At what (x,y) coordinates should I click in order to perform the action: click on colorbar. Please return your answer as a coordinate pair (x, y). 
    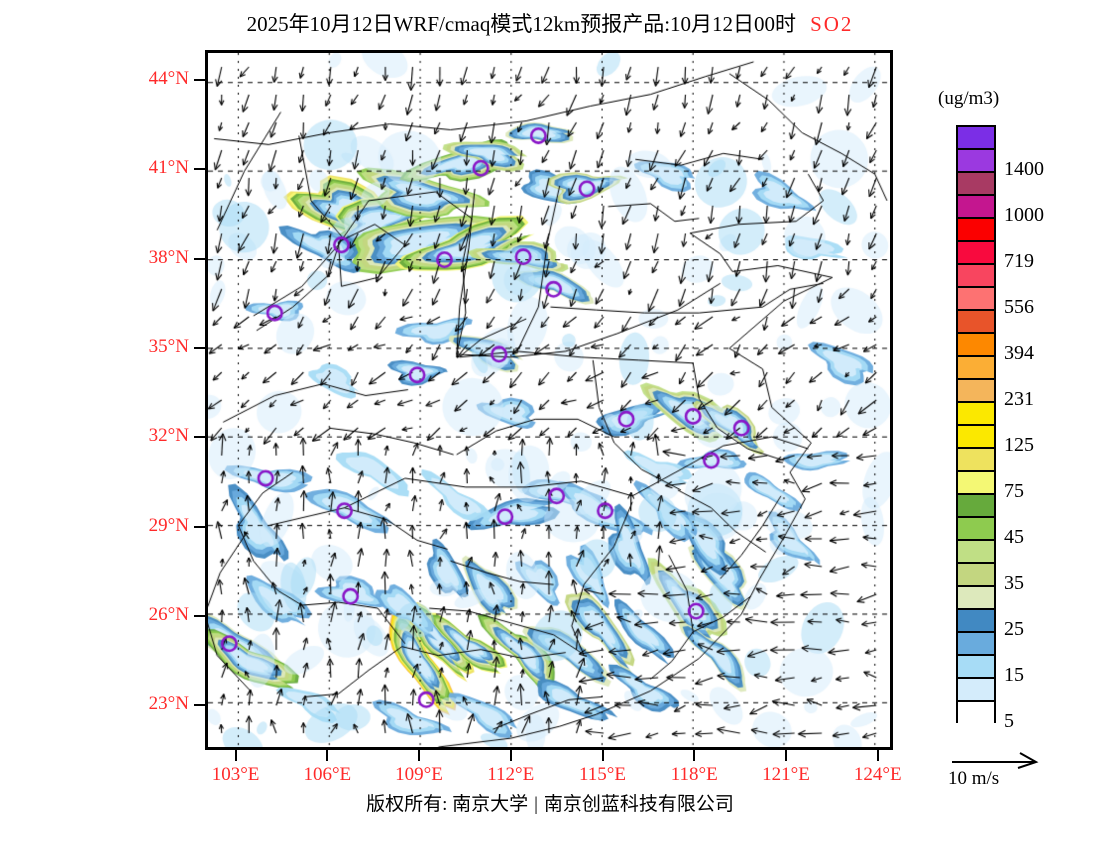
    Looking at the image, I should click on (976, 425).